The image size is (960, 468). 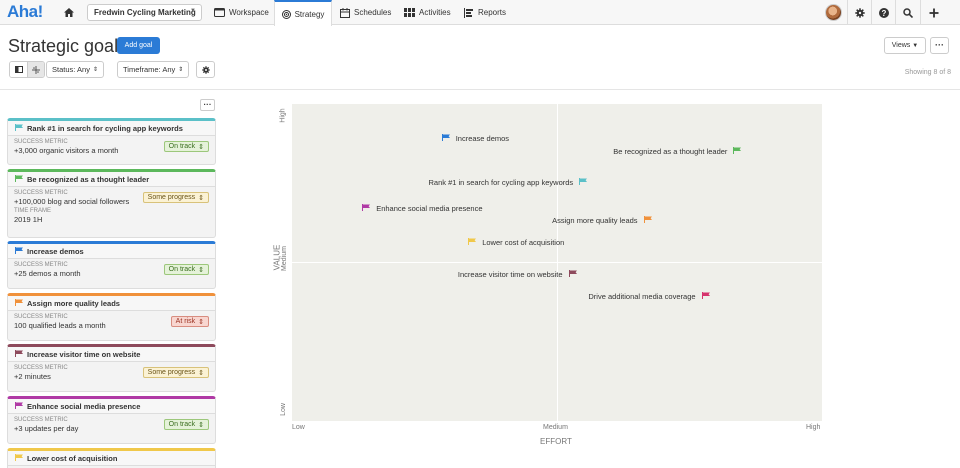 I want to click on chart-point: Lower cost of acquisition, so click(x=516, y=242).